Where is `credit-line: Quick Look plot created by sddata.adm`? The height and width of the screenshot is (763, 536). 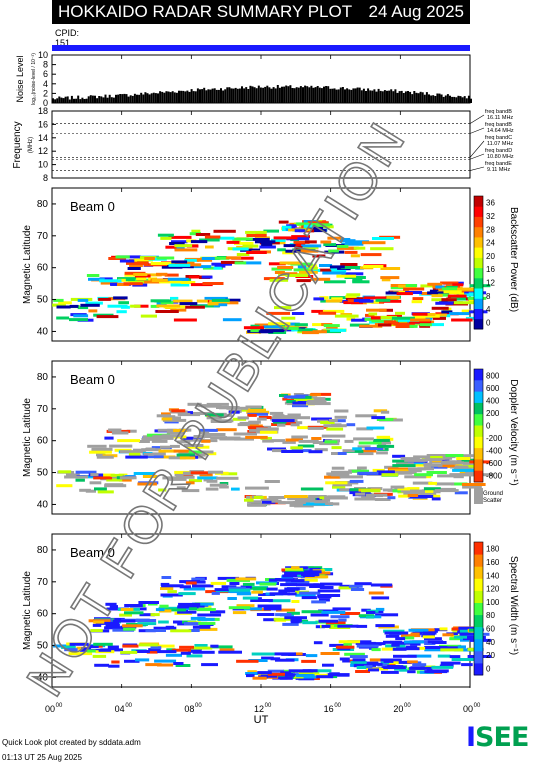
credit-line: Quick Look plot created by sddata.adm is located at coordinates (71, 742).